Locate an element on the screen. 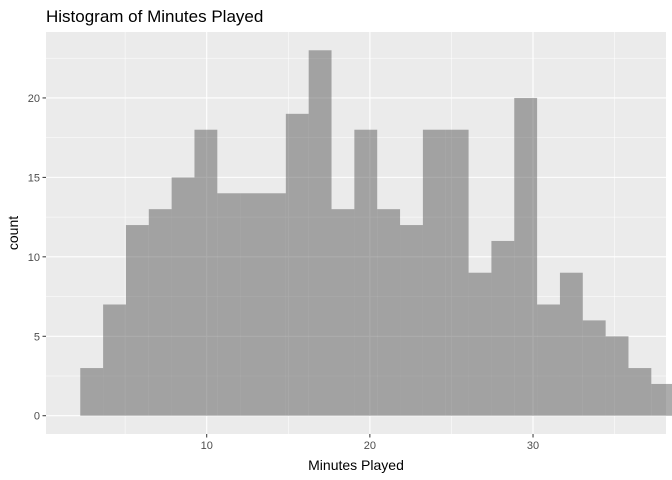 The image size is (672, 480). chart-title: Histogram of Minutes Played is located at coordinates (154, 16).